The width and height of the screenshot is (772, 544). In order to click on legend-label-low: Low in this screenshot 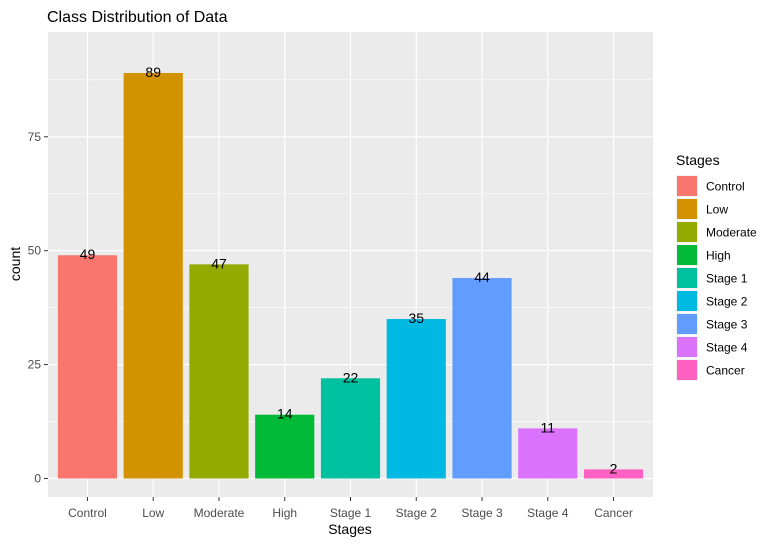, I will do `click(717, 210)`.